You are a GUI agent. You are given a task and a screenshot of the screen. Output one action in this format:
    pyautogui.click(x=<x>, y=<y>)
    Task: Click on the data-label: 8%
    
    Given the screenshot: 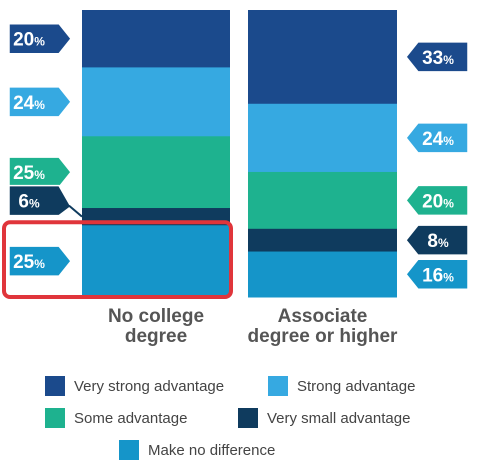 What is the action you would take?
    pyautogui.click(x=437, y=240)
    